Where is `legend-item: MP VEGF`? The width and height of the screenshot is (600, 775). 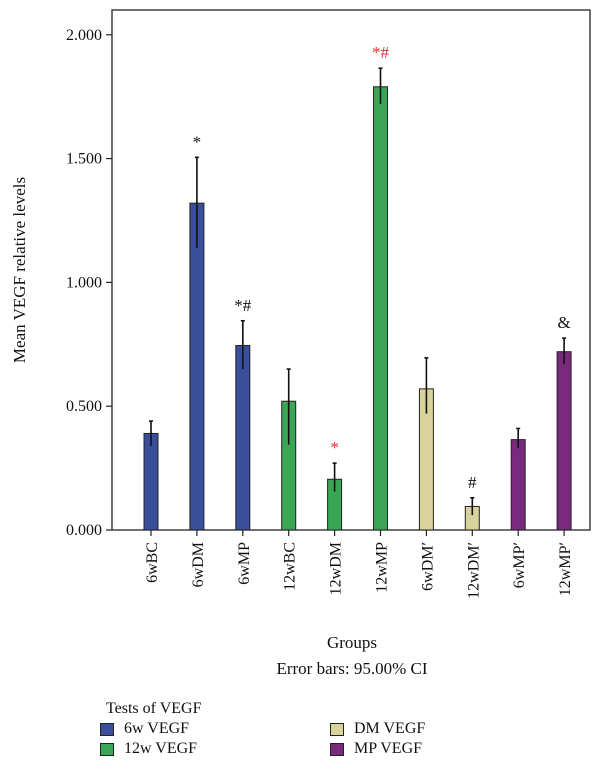
legend-item: MP VEGF is located at coordinates (445, 749).